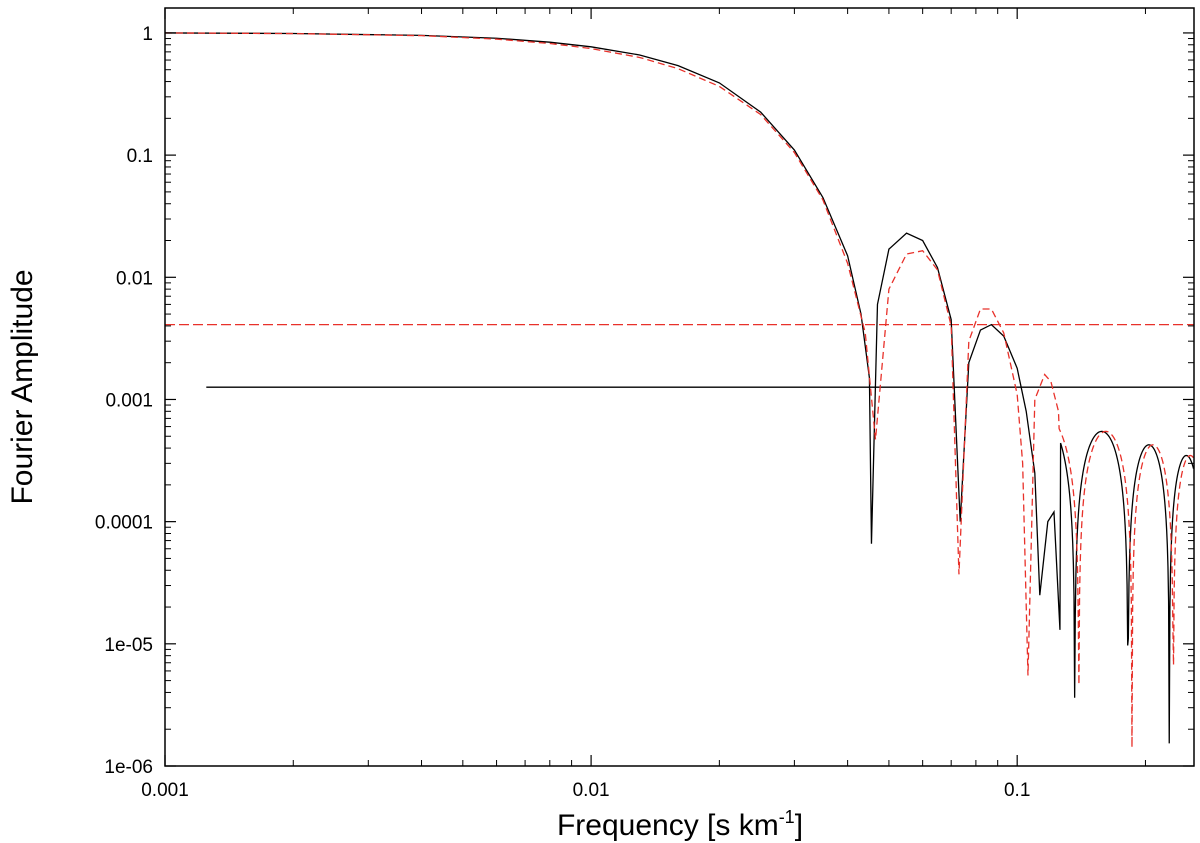  Describe the element at coordinates (129, 400) in the screenshot. I see `y-tick-label: 0.001` at that location.